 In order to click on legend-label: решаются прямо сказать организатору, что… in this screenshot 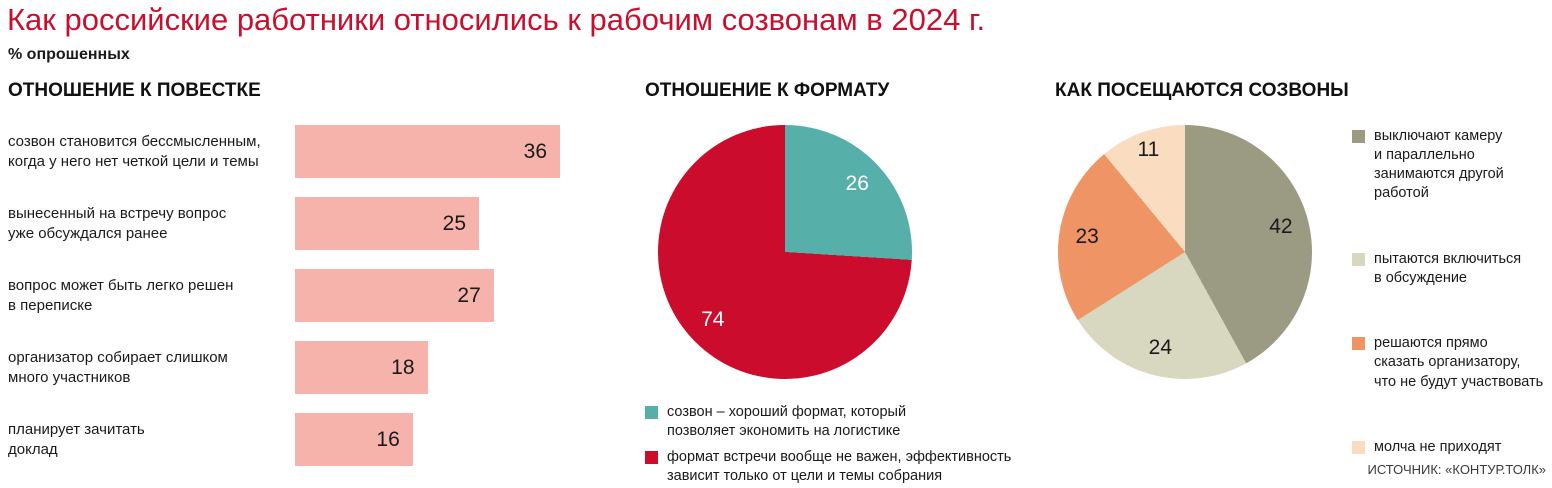, I will do `click(1459, 362)`.